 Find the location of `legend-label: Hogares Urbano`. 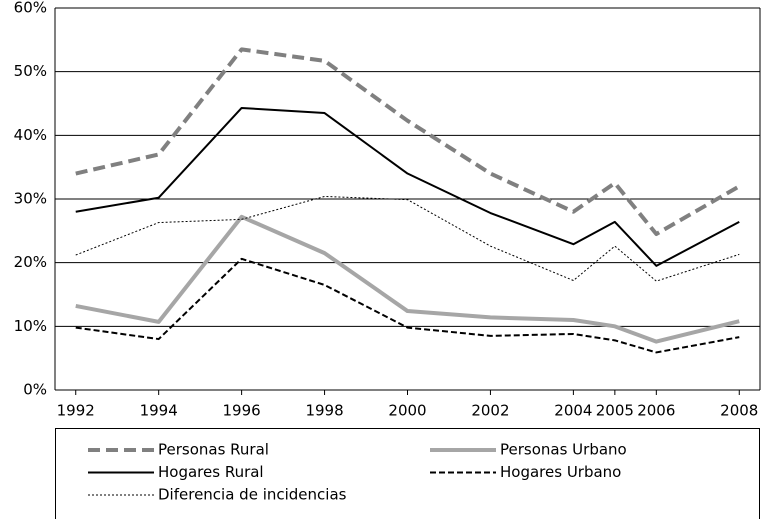

legend-label: Hogares Urbano is located at coordinates (560, 472).